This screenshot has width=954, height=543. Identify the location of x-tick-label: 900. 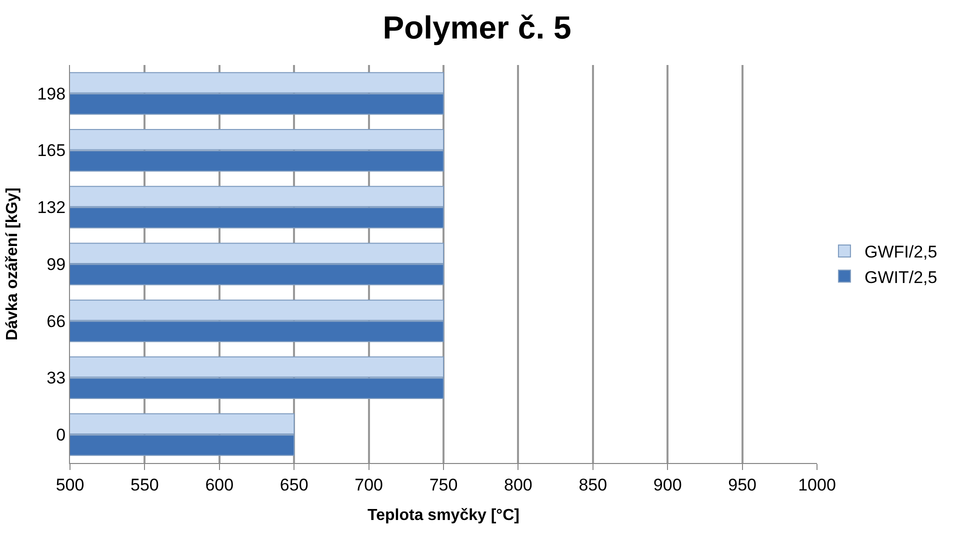
(667, 484).